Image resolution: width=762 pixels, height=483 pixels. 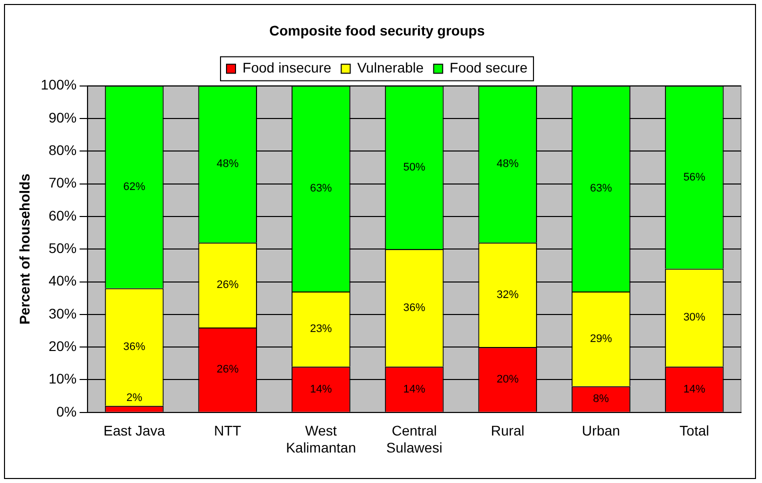 I want to click on y-tick-label: 10%, so click(x=62, y=378).